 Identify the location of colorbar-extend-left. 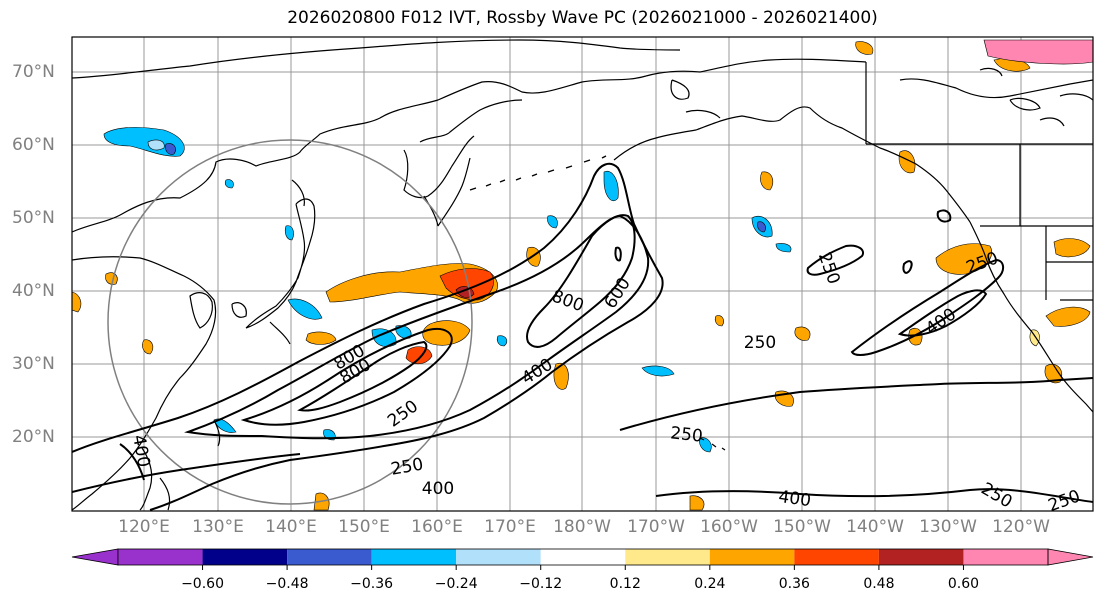
(95, 557).